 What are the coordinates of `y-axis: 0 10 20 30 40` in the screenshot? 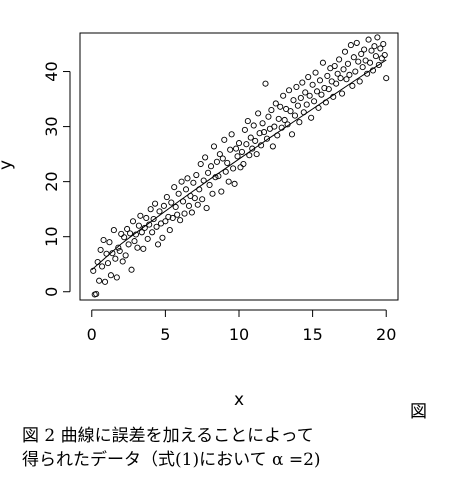 It's located at (56, 179).